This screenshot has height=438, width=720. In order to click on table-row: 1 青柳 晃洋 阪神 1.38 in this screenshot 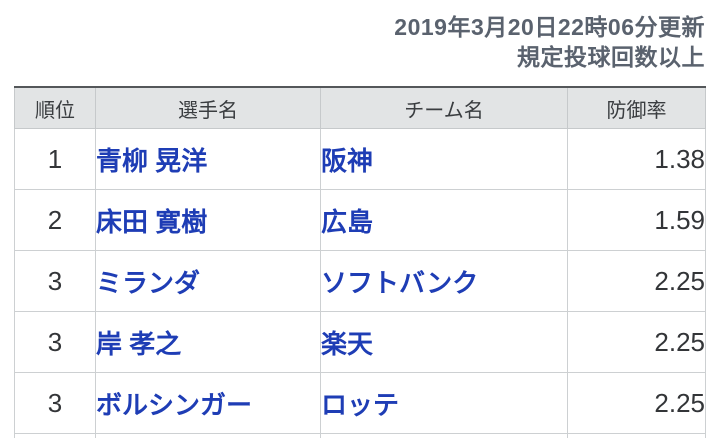, I will do `click(360, 159)`.